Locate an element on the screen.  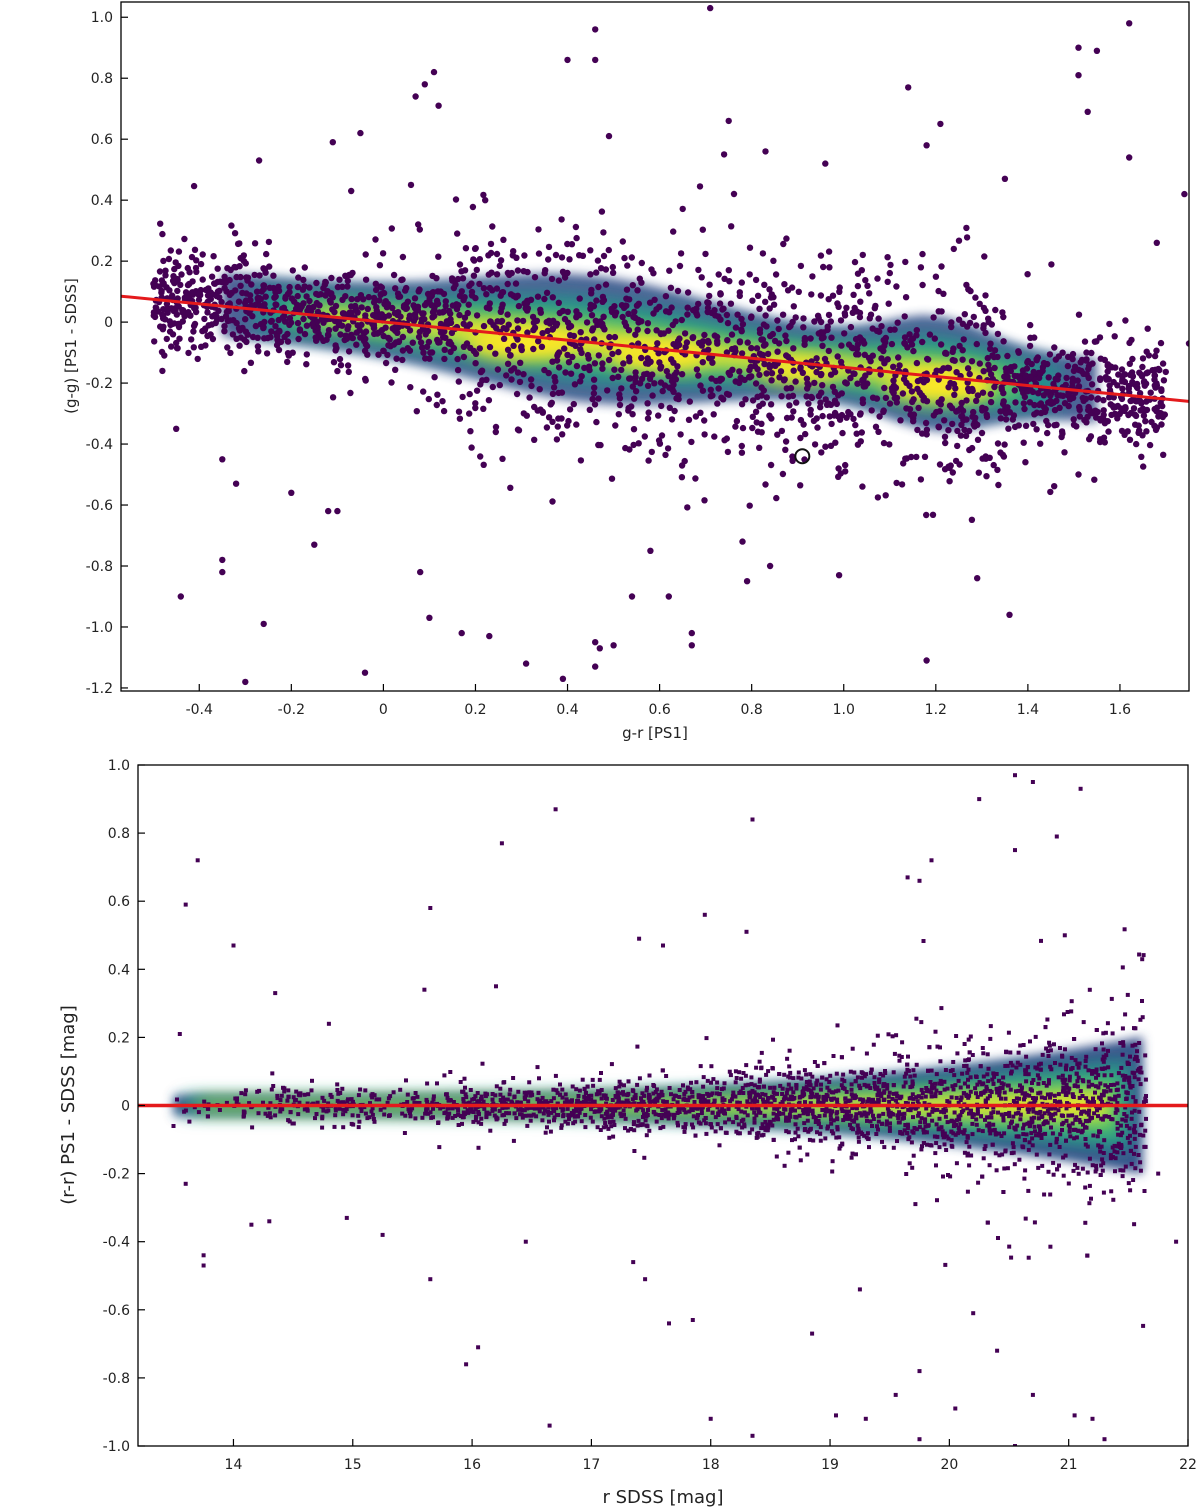
top-outlier-point is located at coordinates (595, 60).